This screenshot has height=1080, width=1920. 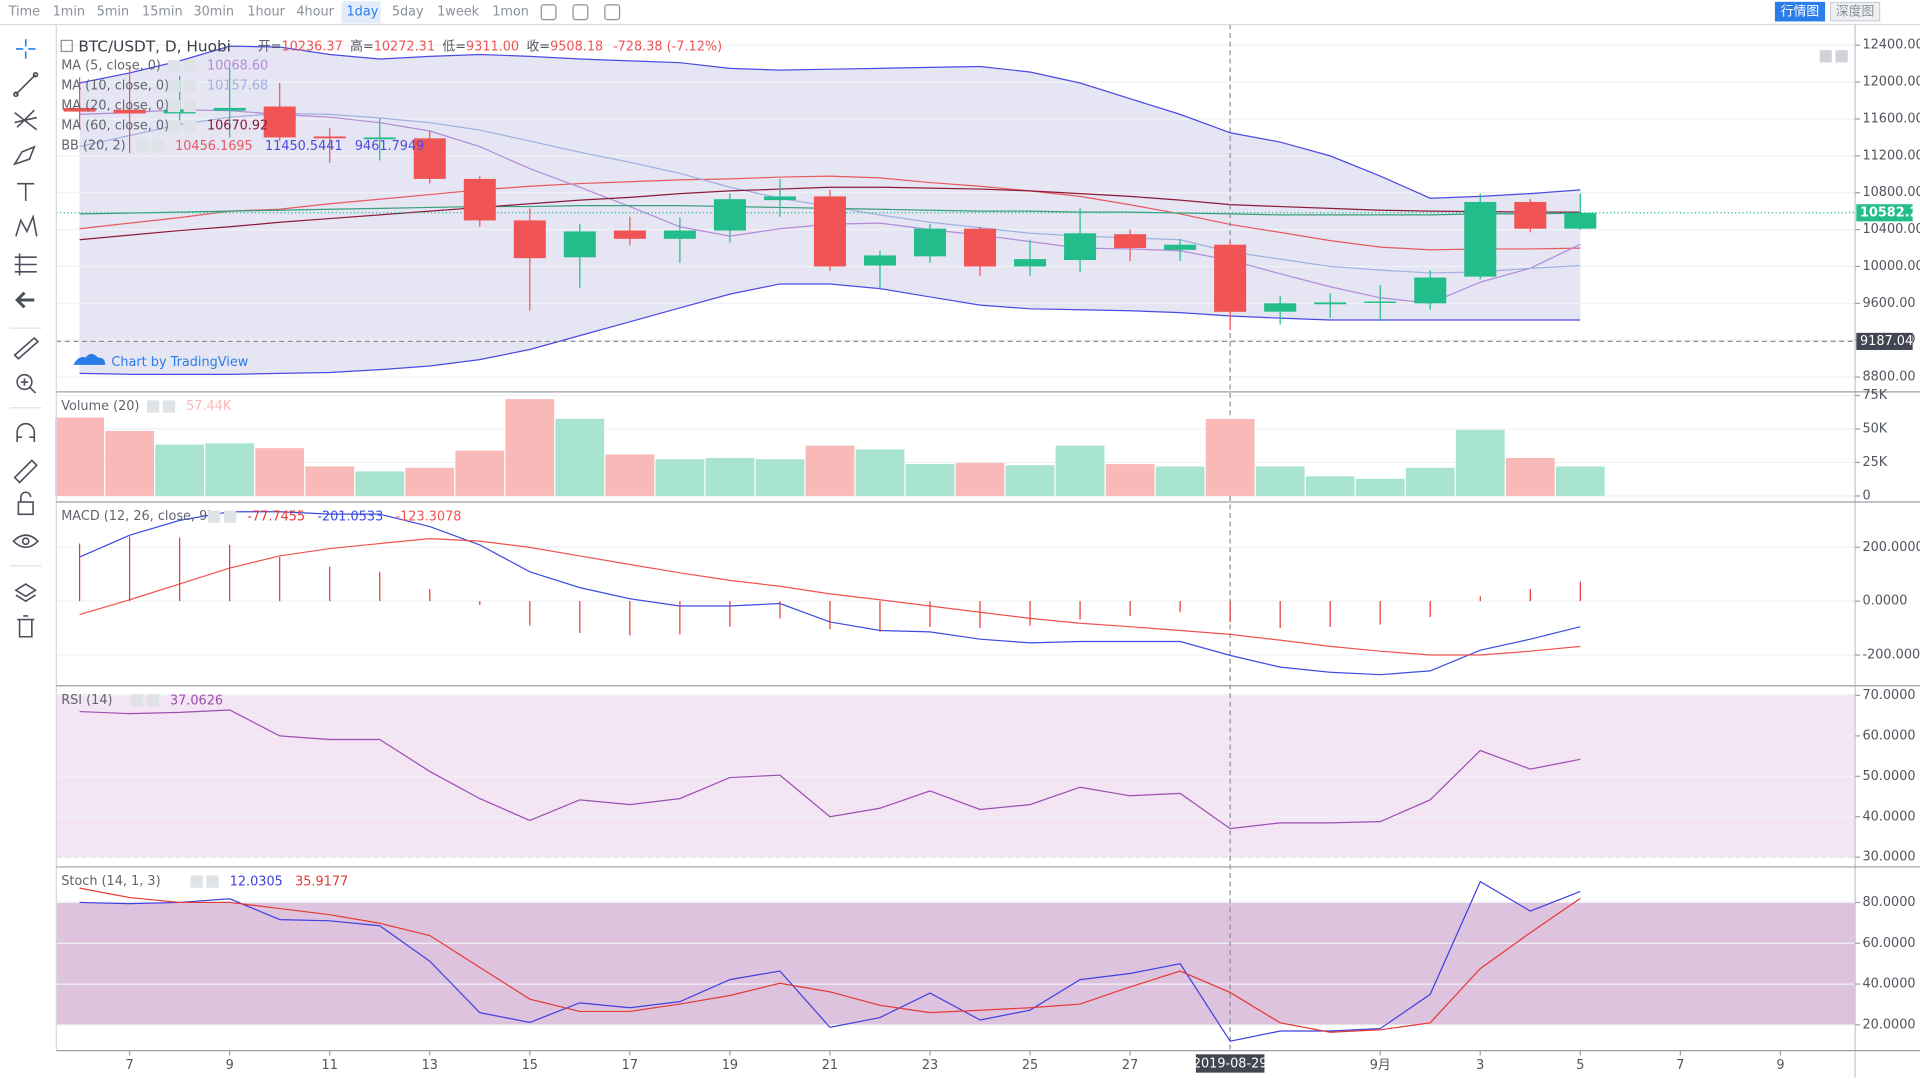 What do you see at coordinates (350, 516) in the screenshot?
I see `macd-value: -201.0533` at bounding box center [350, 516].